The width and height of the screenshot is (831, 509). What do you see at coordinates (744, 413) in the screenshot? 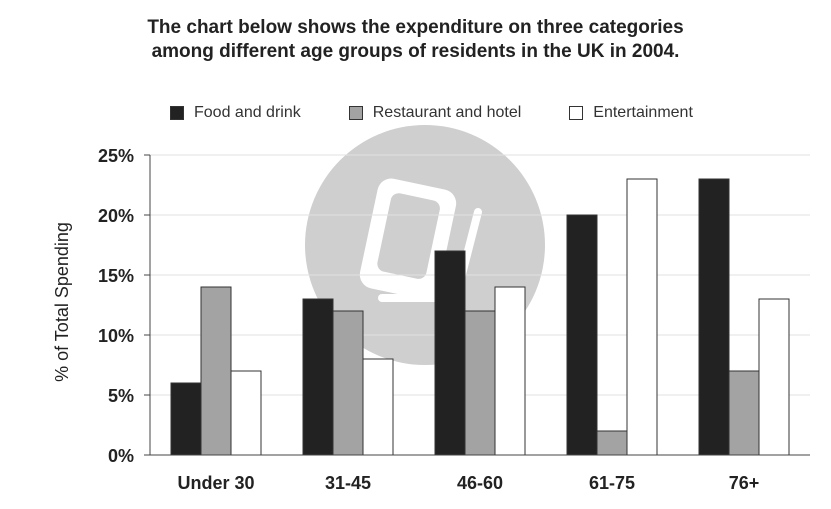
I see `bar-restaurant-and-hotel-76-` at bounding box center [744, 413].